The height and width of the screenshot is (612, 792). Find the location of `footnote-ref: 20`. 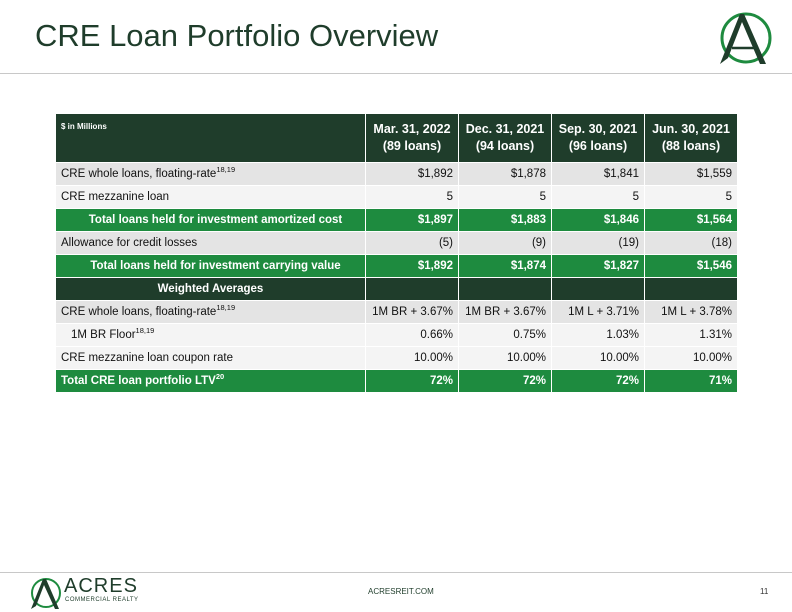

footnote-ref: 20 is located at coordinates (220, 376).